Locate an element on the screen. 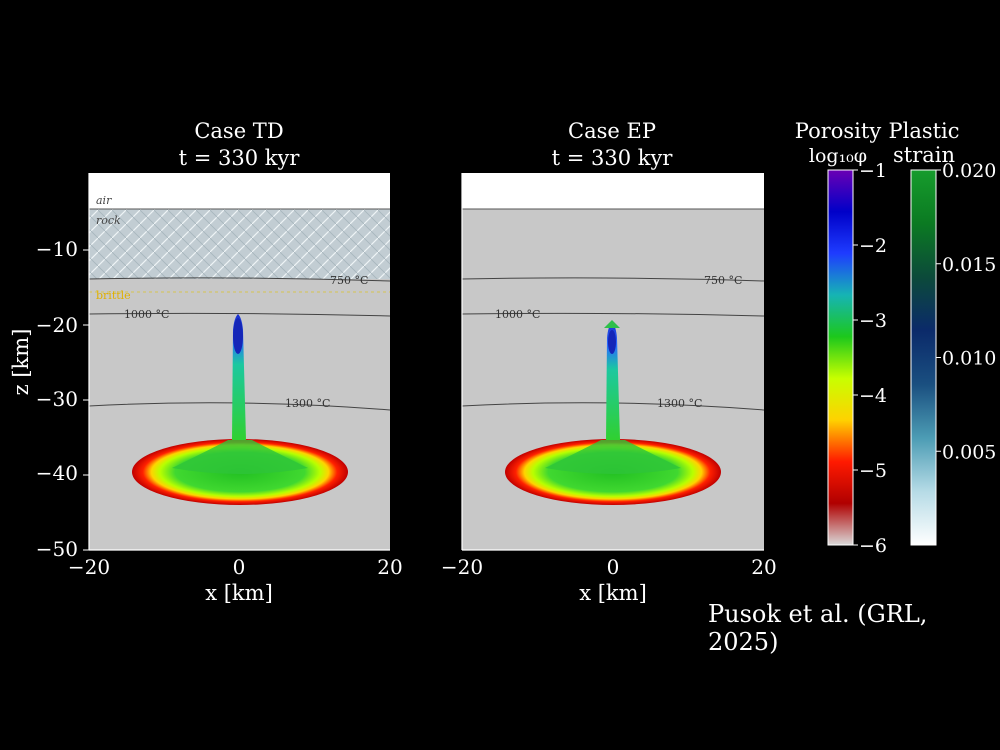 The height and width of the screenshot is (750, 1000). colorbar-tick-label: −6 is located at coordinates (873, 546).